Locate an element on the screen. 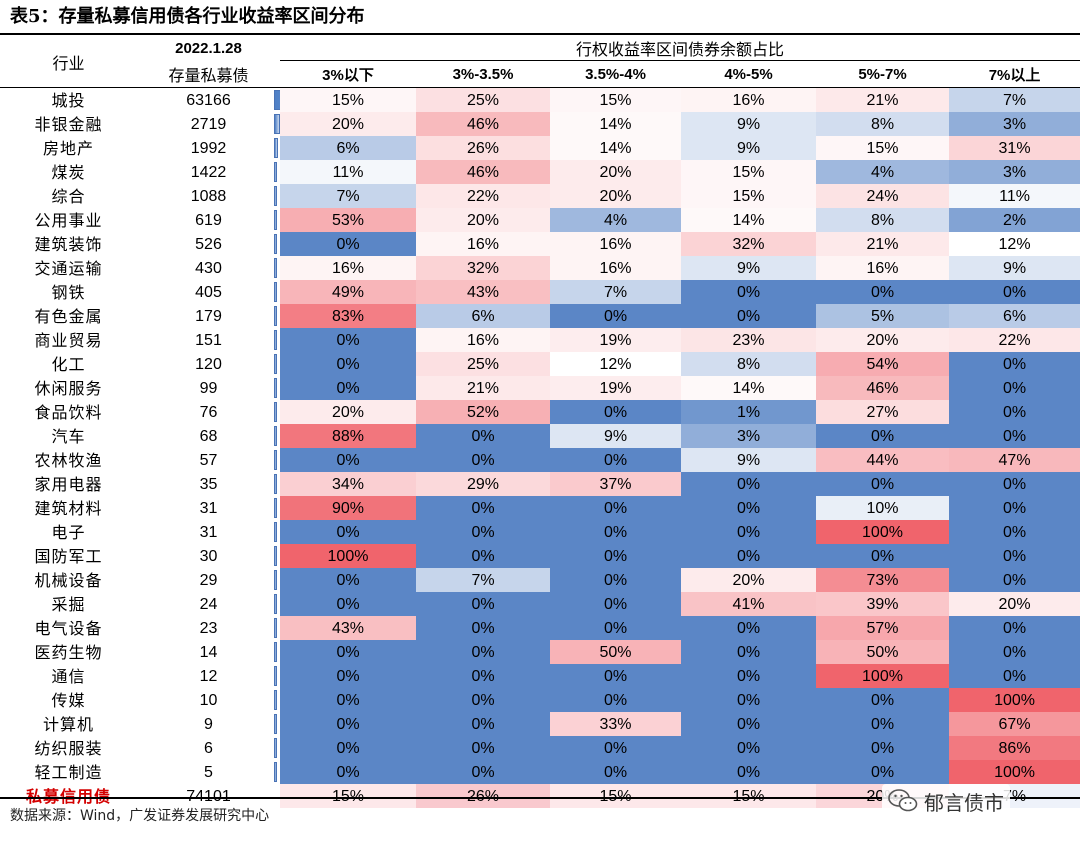  percent-cell: 3% is located at coordinates (1014, 124).